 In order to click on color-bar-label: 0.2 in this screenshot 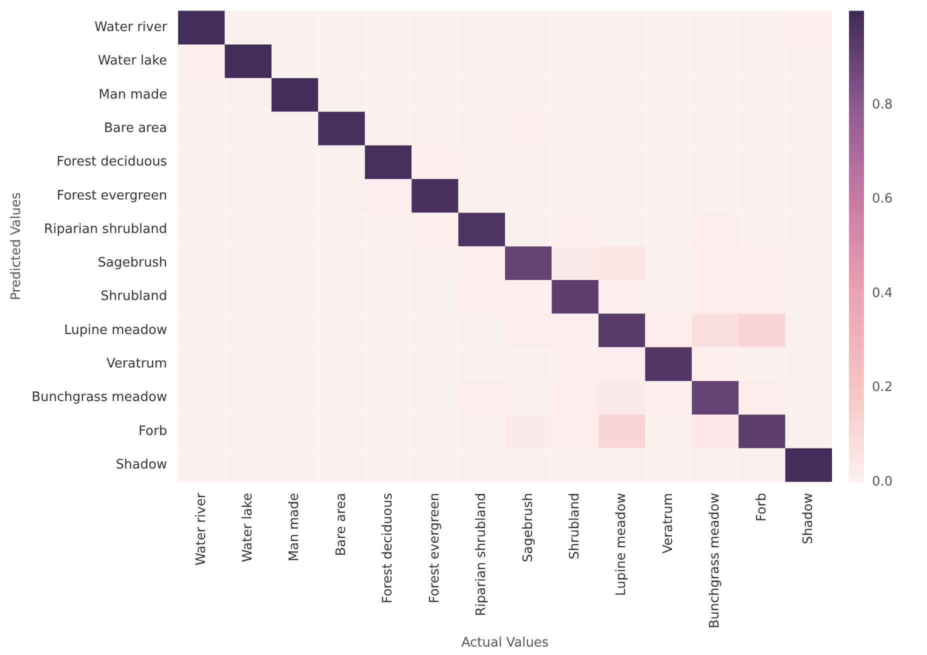, I will do `click(882, 388)`.